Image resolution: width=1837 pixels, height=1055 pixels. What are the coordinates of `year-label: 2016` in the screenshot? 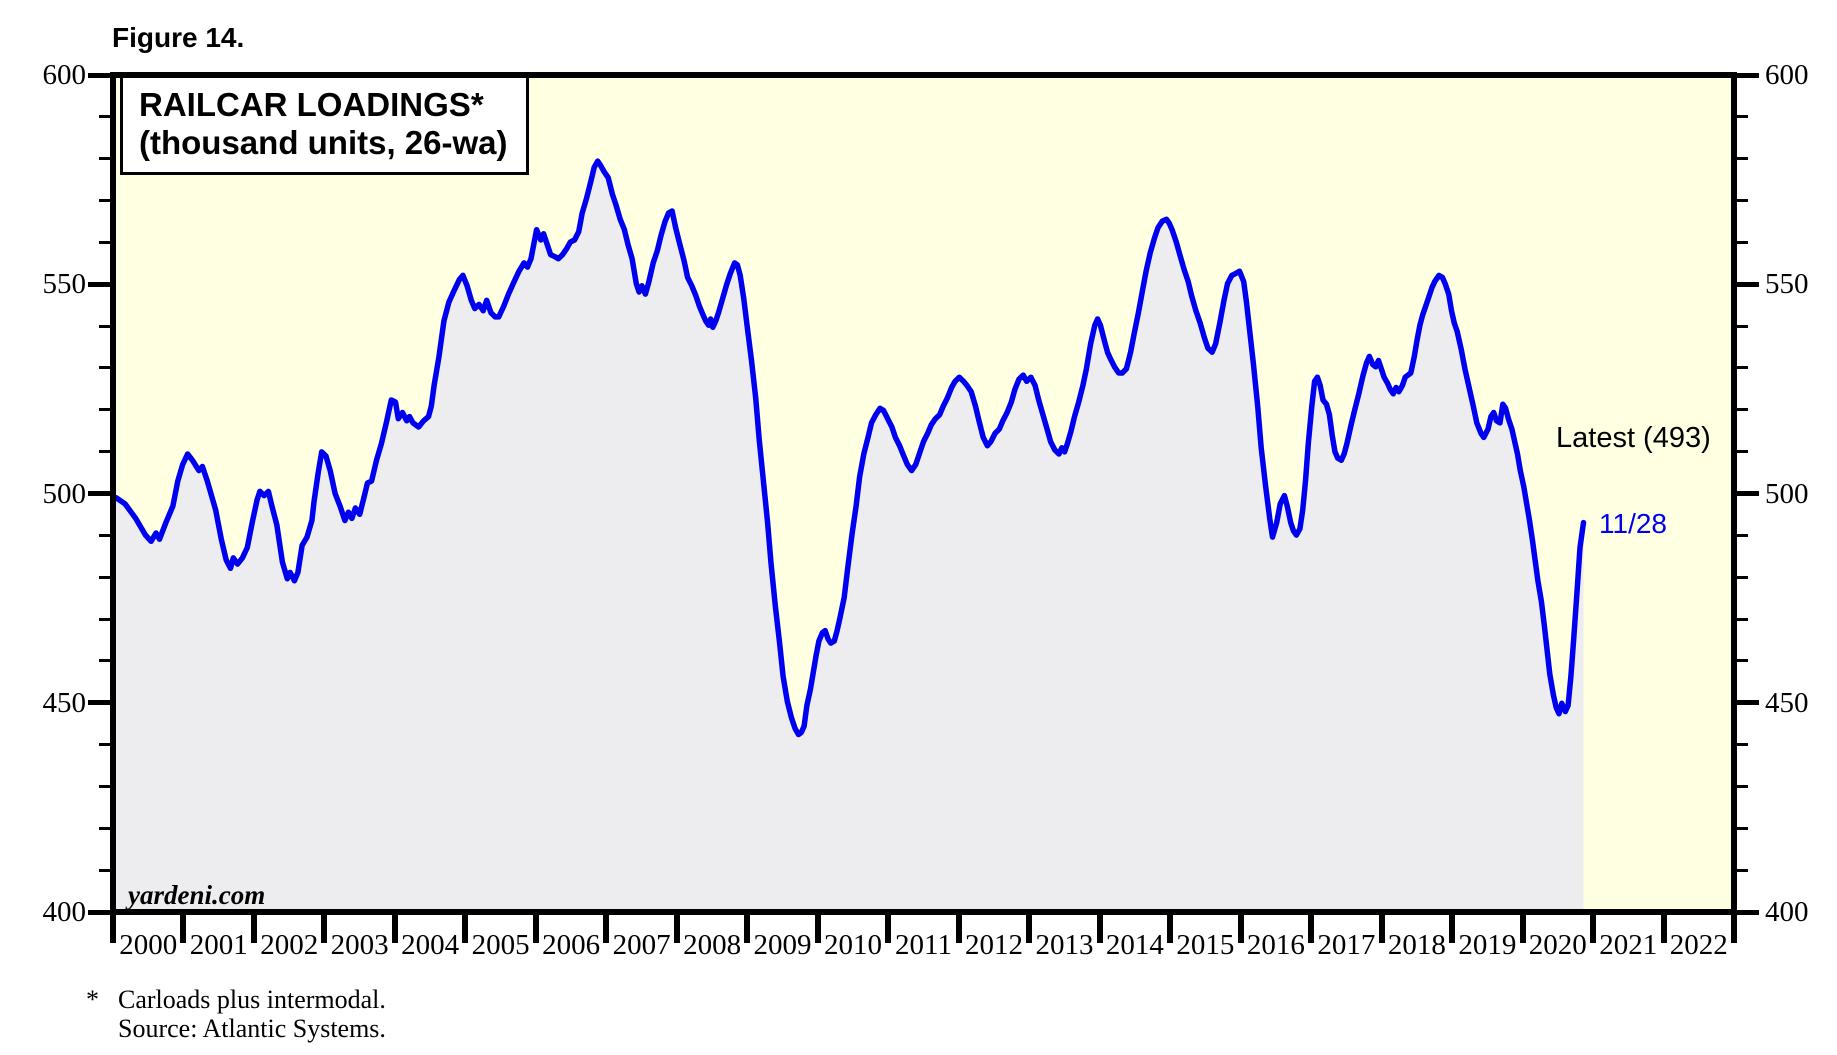 It's located at (1275, 945).